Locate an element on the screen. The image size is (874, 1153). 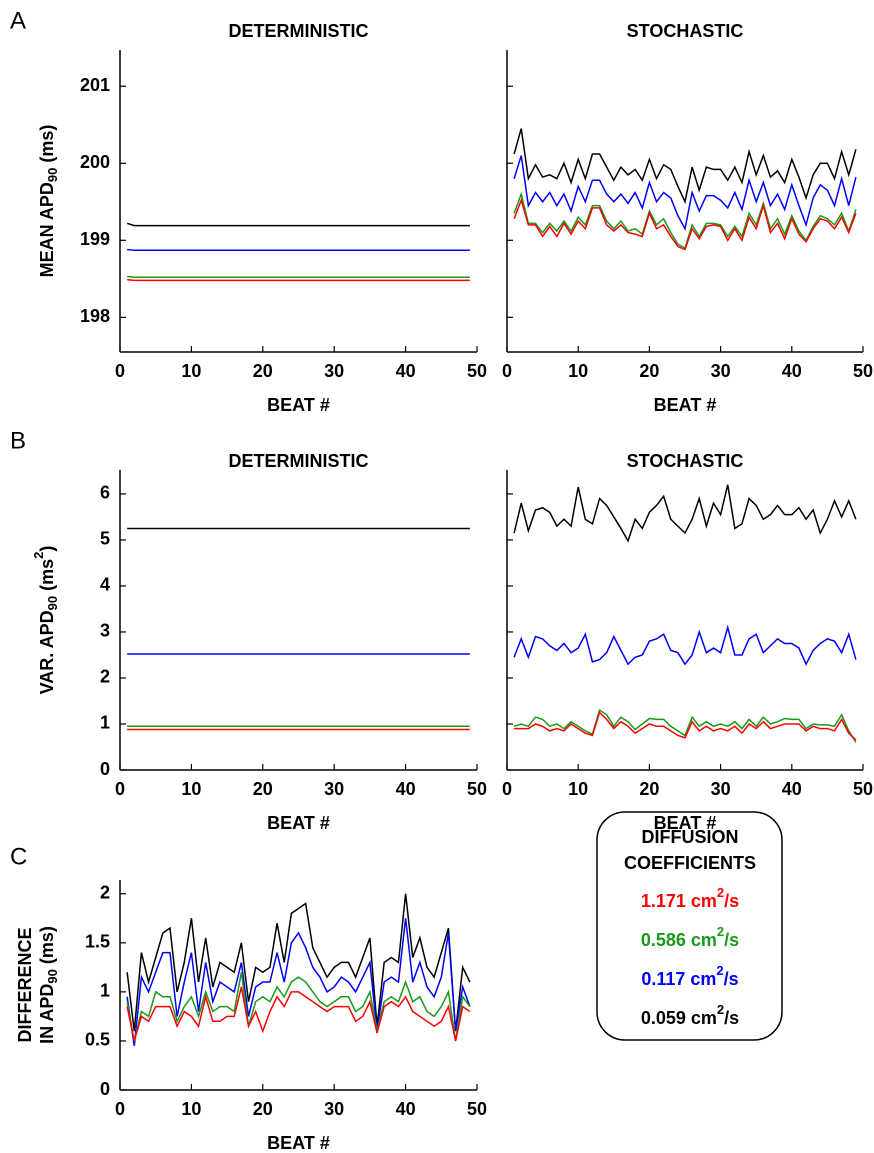
y-tick-label: 200 is located at coordinates (95, 162).